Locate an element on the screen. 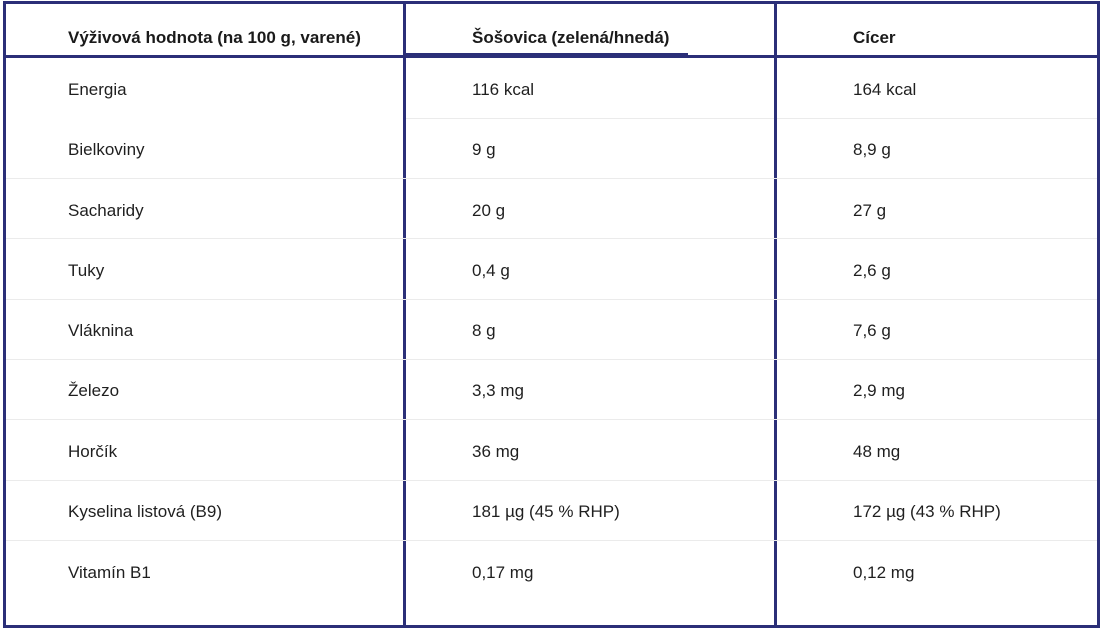 The width and height of the screenshot is (1100, 628). table-cell-lentils: 3,3 mg is located at coordinates (498, 390).